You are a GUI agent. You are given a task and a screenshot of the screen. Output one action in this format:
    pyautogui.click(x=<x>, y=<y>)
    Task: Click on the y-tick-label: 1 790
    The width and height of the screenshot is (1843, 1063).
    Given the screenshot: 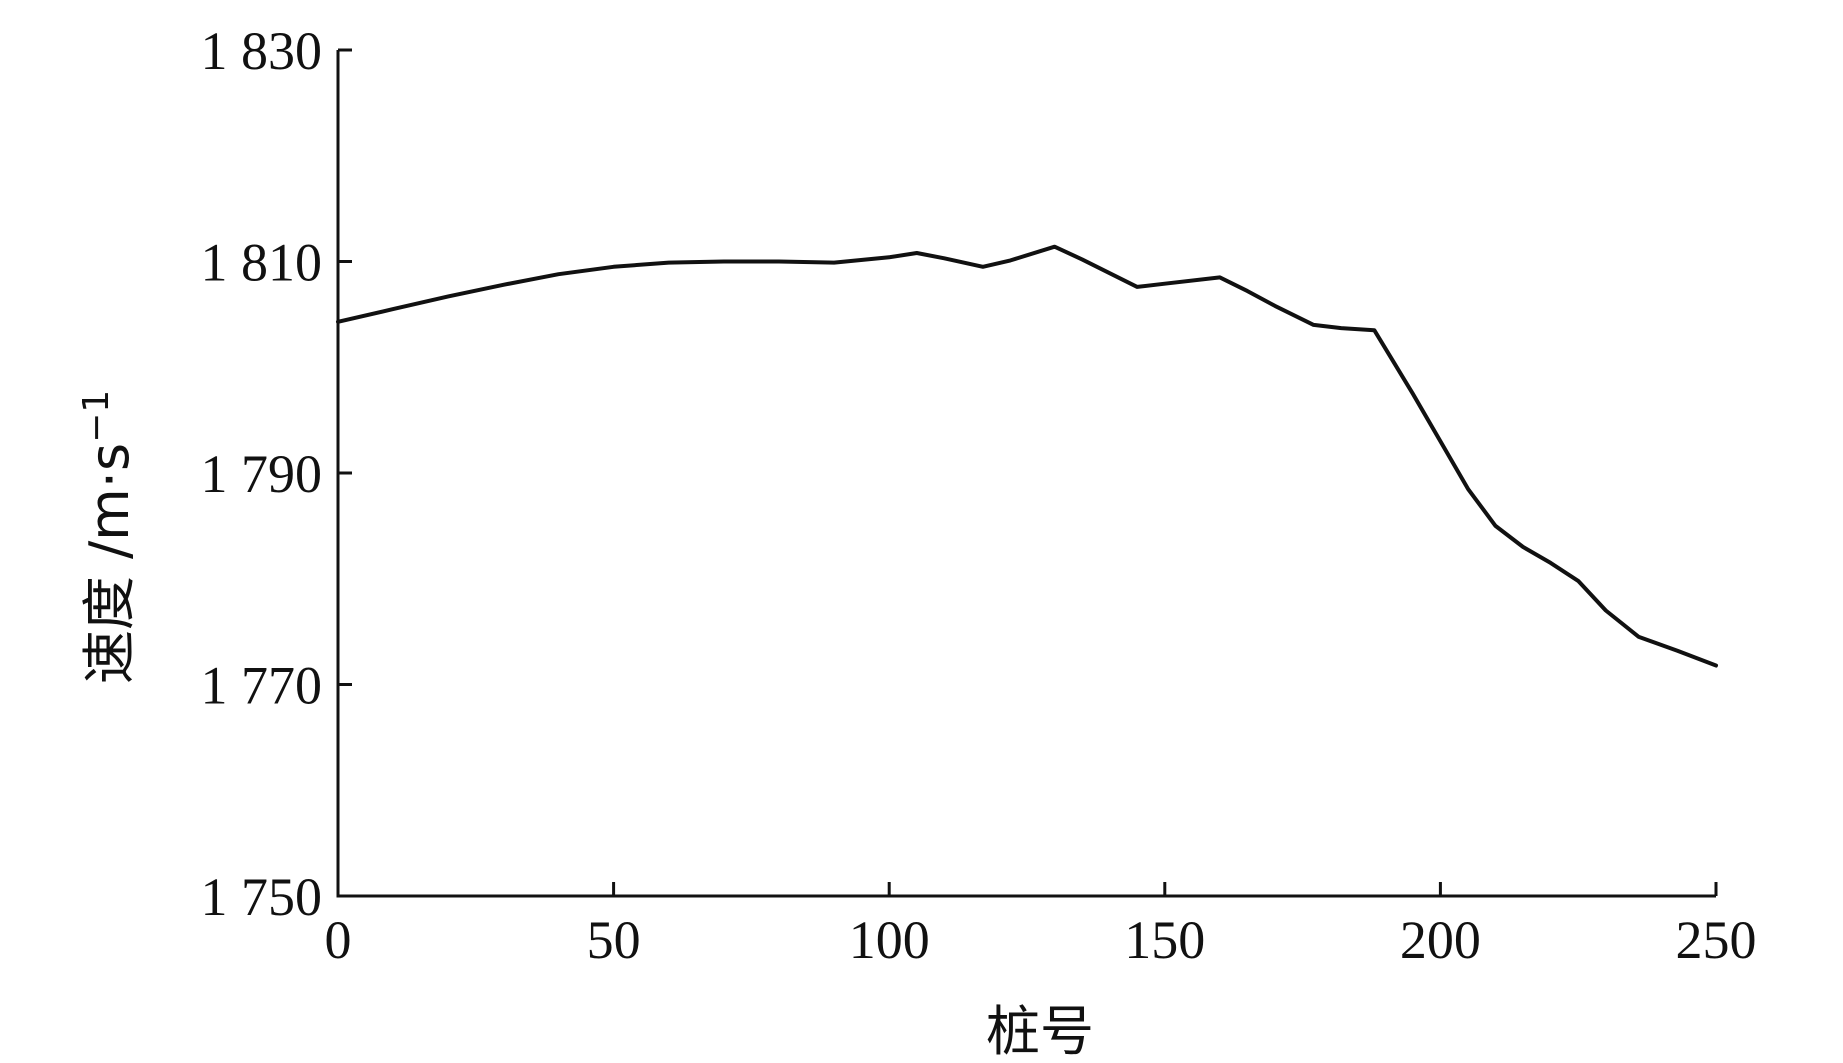 What is the action you would take?
    pyautogui.click(x=262, y=474)
    